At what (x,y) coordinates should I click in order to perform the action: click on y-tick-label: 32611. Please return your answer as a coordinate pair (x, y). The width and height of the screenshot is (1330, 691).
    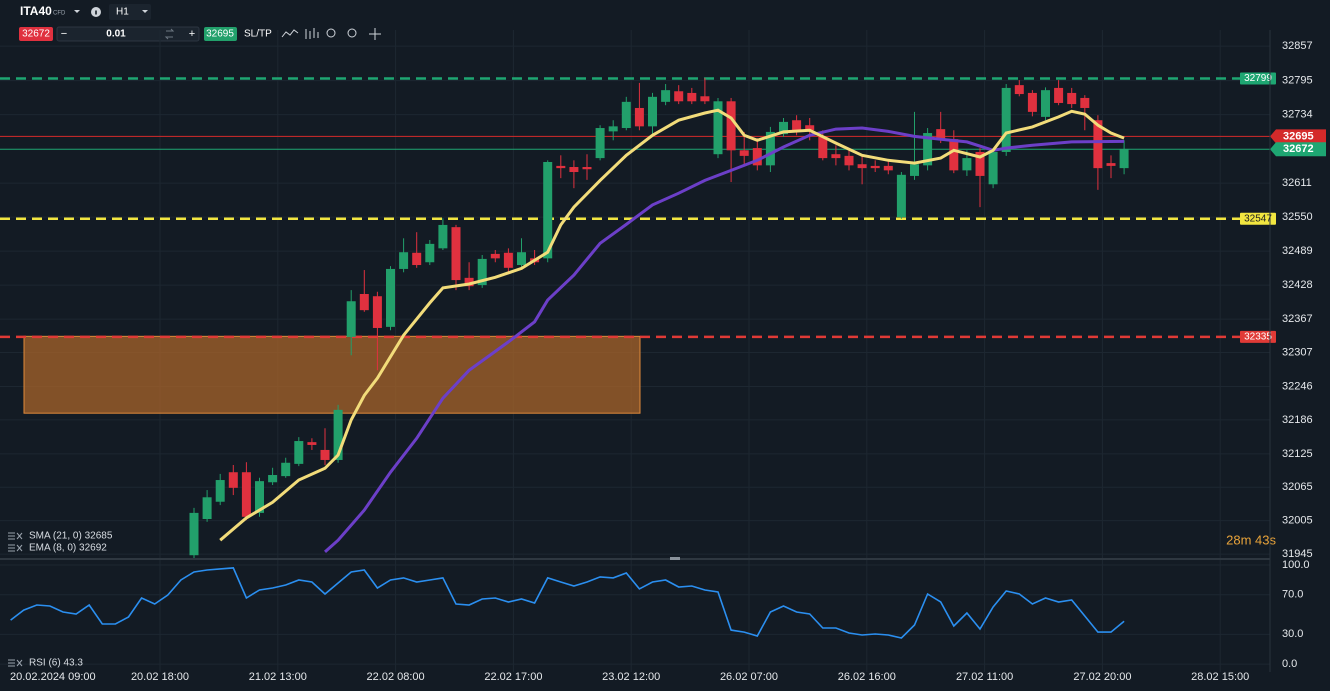
    Looking at the image, I should click on (1297, 183).